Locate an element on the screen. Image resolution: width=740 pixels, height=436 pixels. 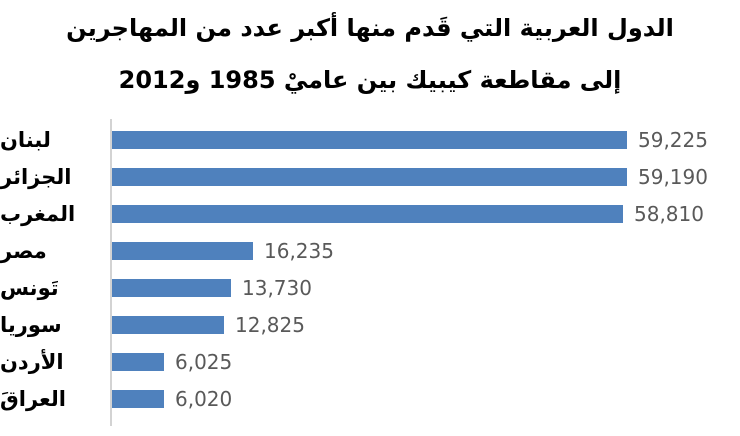
value-label: 6,025 is located at coordinates (204, 362).